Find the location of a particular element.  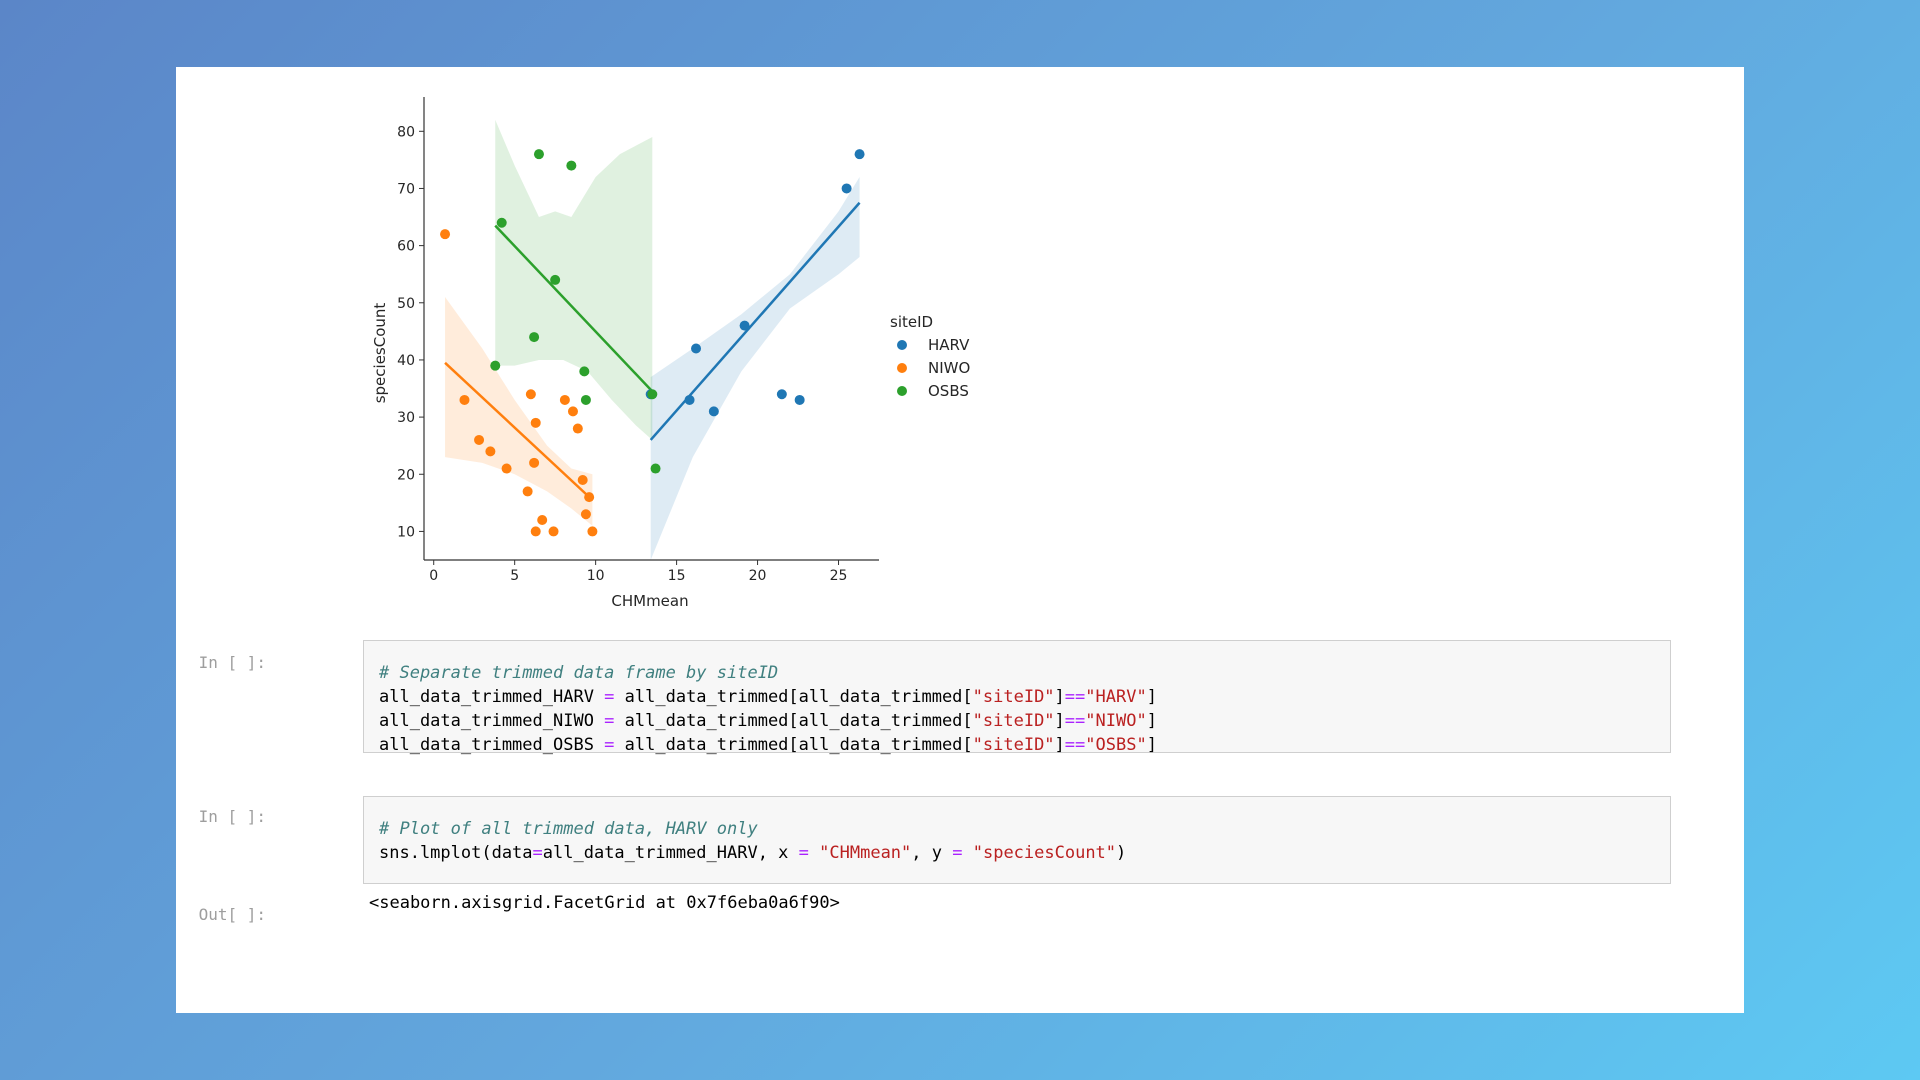

legend-marker-osbs is located at coordinates (902, 391).